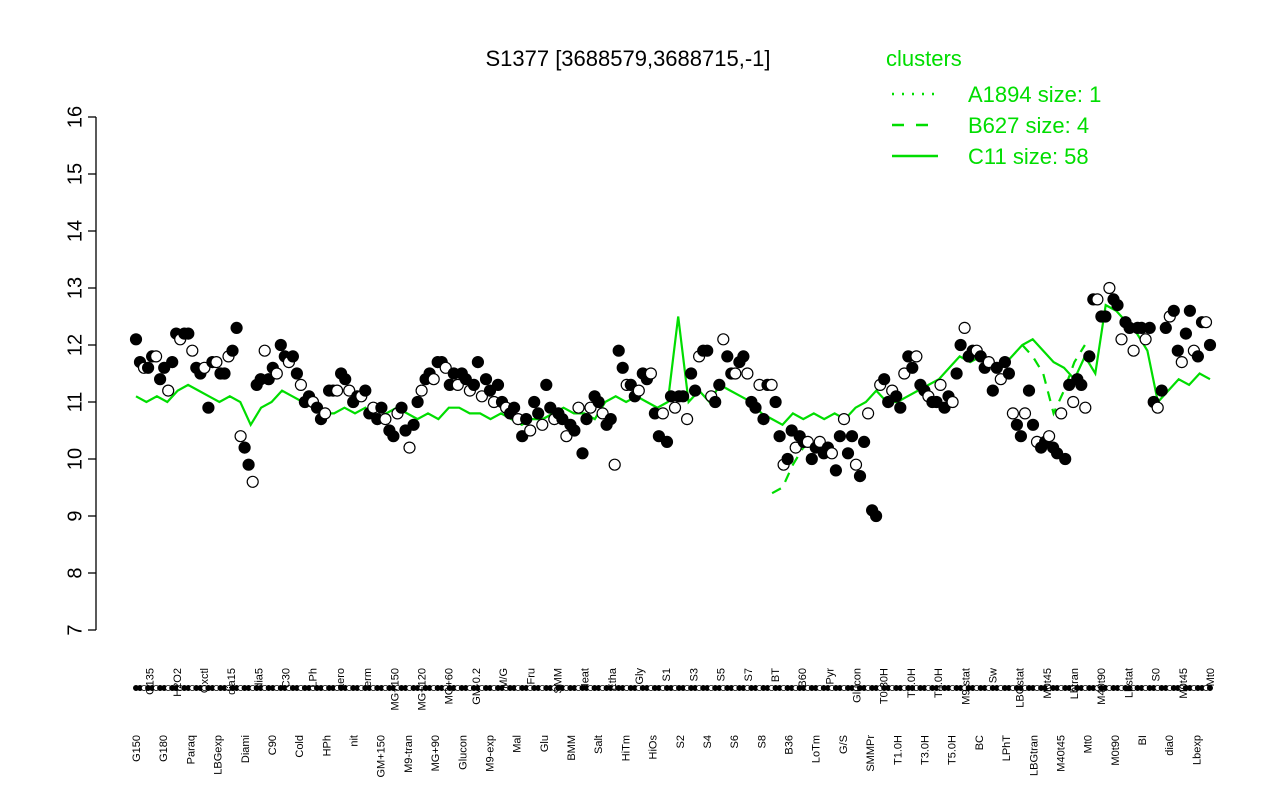 The image size is (1280, 800). What do you see at coordinates (518, 744) in the screenshot?
I see `x-tick-label: Mal` at bounding box center [518, 744].